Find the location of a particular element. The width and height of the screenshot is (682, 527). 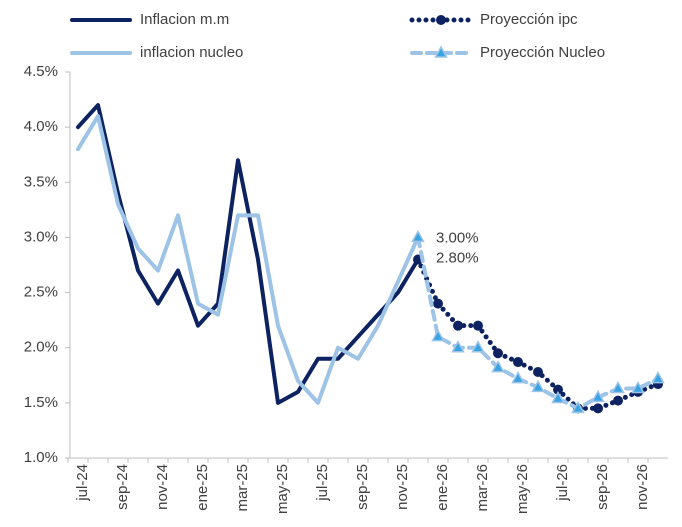

y-tick-label: 4.5% is located at coordinates (41, 71).